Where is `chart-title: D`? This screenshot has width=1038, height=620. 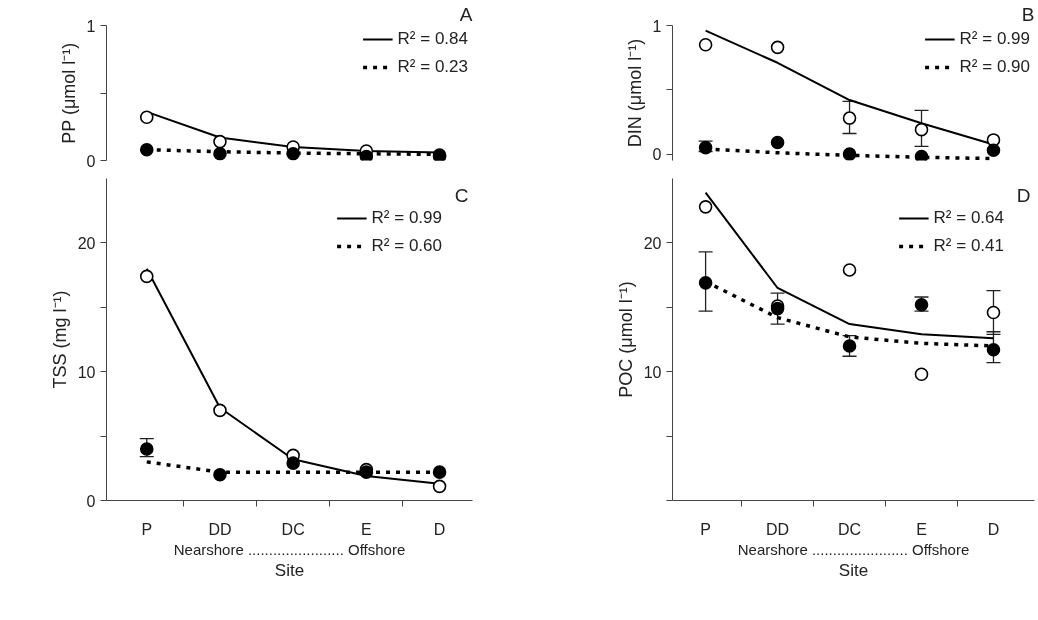
chart-title: D is located at coordinates (1023, 195).